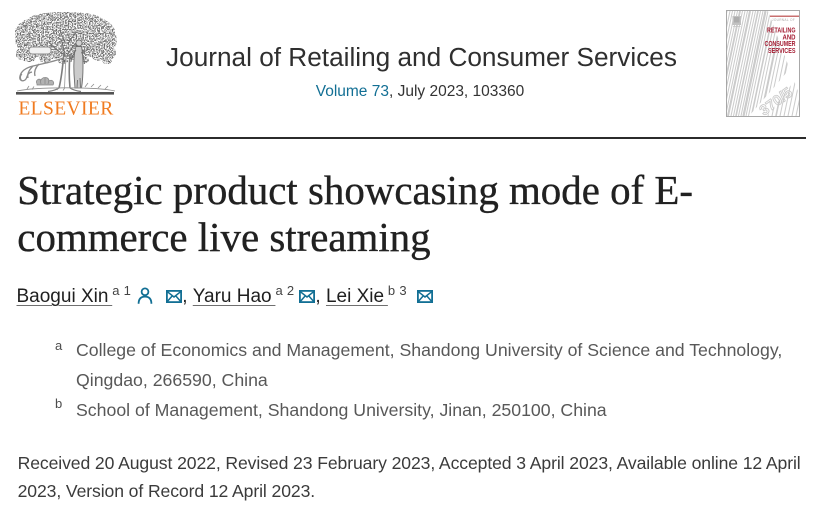  I want to click on svg-text: JOURNAL OF, so click(783, 20).